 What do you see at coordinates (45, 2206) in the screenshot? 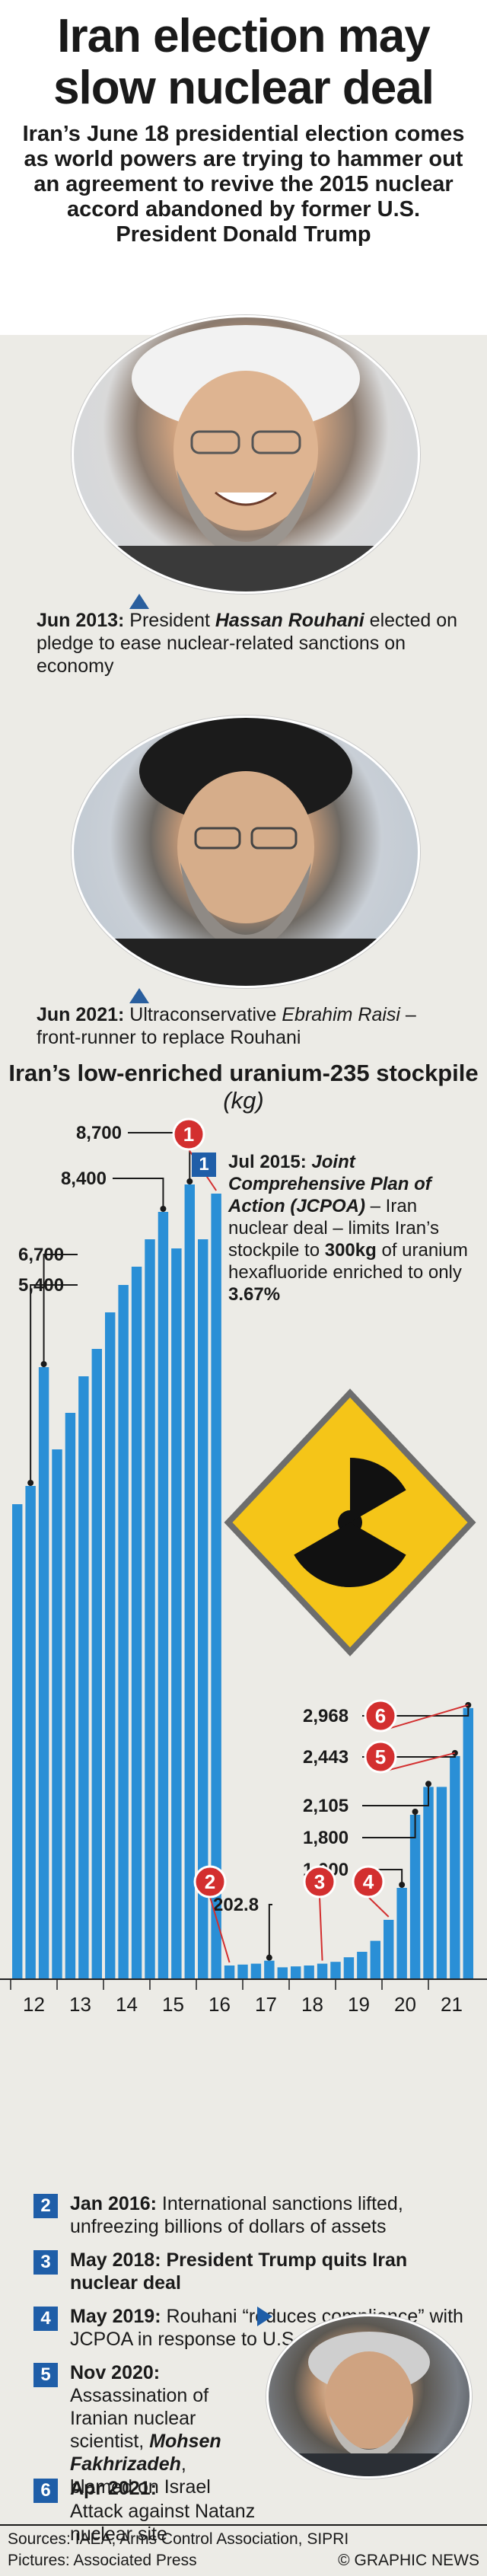
I see `event-badge-2: 2` at bounding box center [45, 2206].